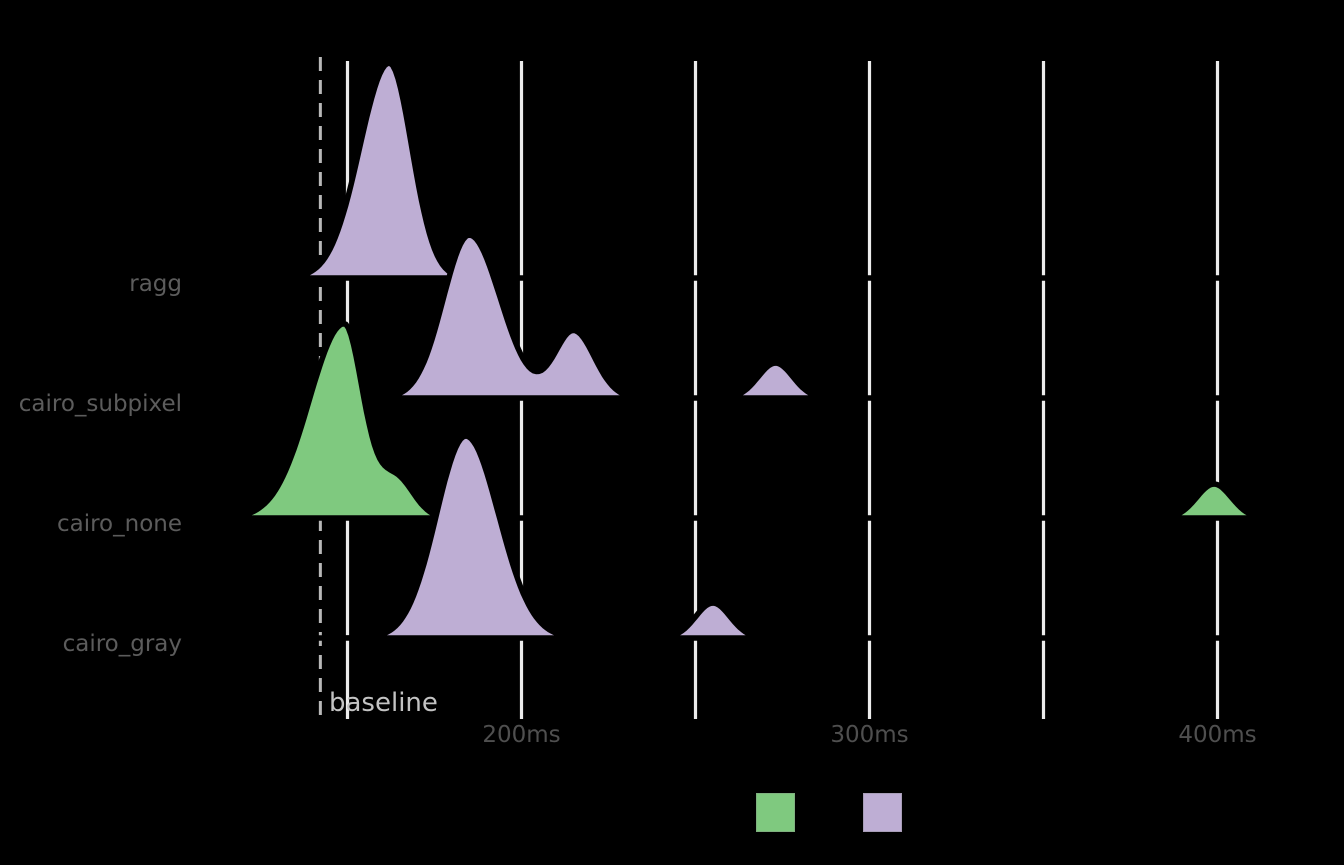 The height and width of the screenshot is (865, 1344). Describe the element at coordinates (869, 735) in the screenshot. I see `x-tick-label-300ms: 300ms` at that location.